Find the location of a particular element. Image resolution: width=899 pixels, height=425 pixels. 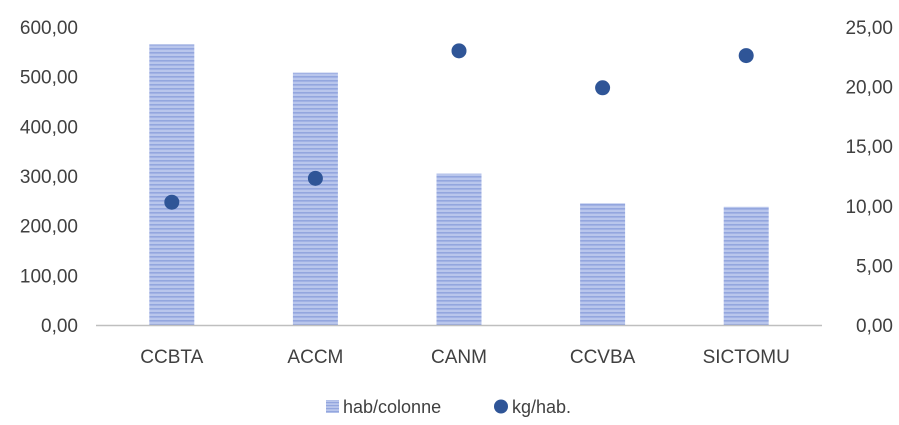

left-tick-label: 300,00 is located at coordinates (49, 177).